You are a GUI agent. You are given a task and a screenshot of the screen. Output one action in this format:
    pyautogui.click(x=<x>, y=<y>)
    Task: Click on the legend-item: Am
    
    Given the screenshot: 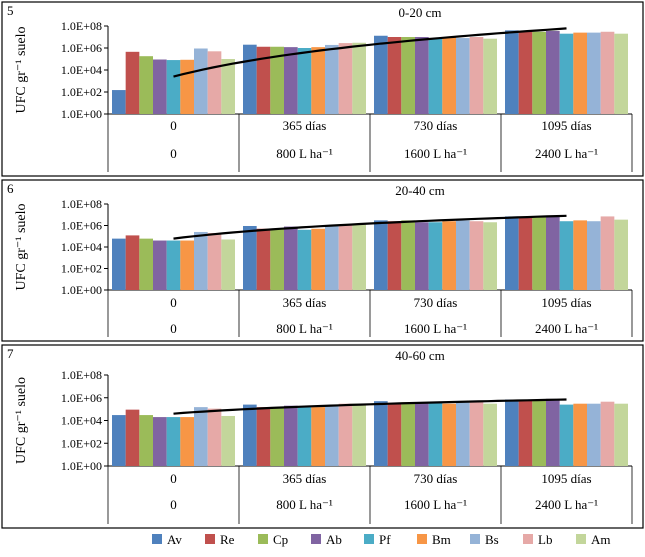 What is the action you would take?
    pyautogui.click(x=593, y=539)
    